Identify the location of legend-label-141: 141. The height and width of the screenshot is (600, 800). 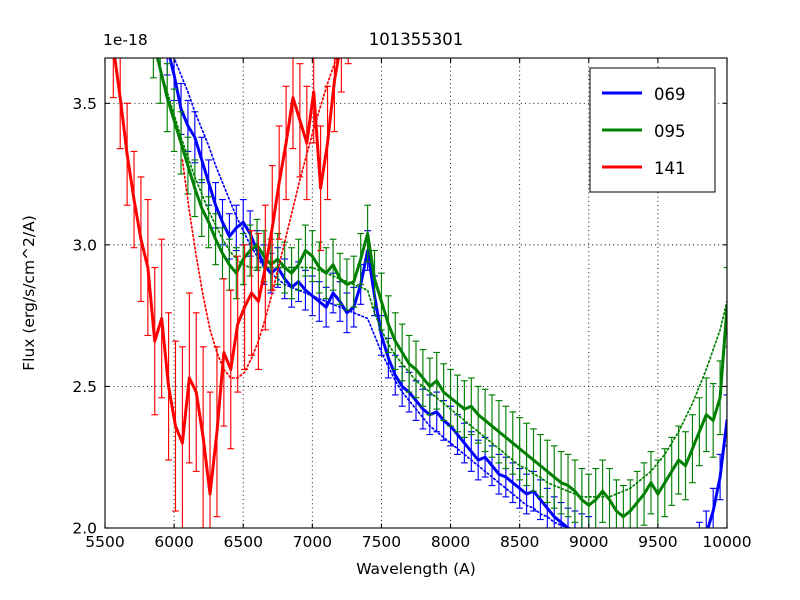
(670, 168).